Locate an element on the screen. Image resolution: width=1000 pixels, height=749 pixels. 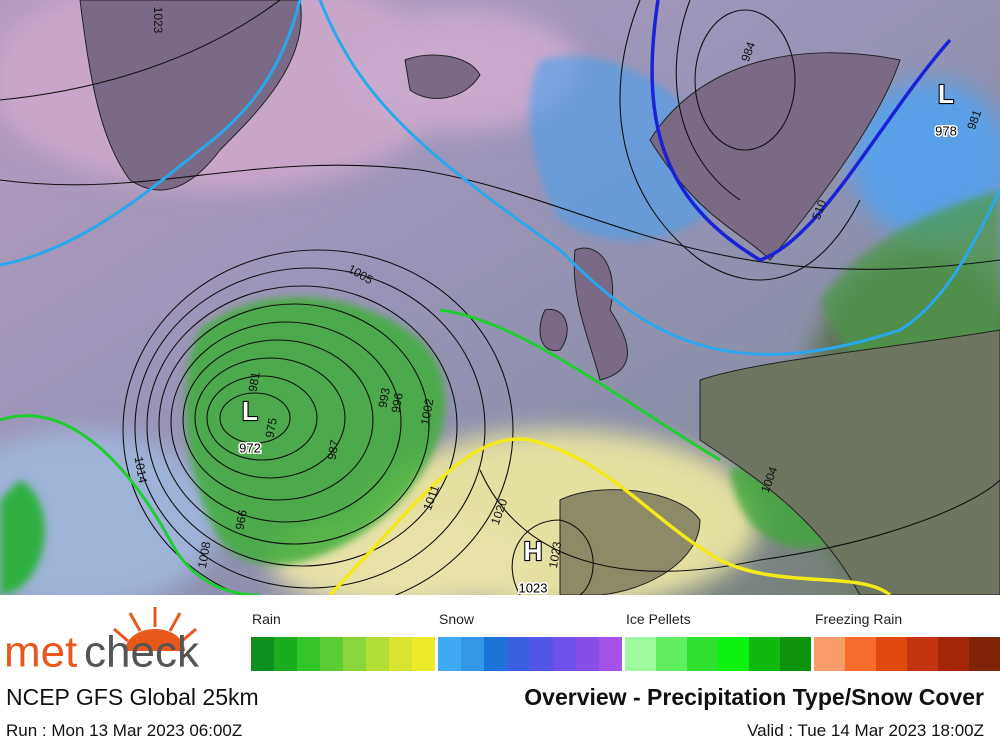
legend-label: Freezing Rain is located at coordinates (859, 619).